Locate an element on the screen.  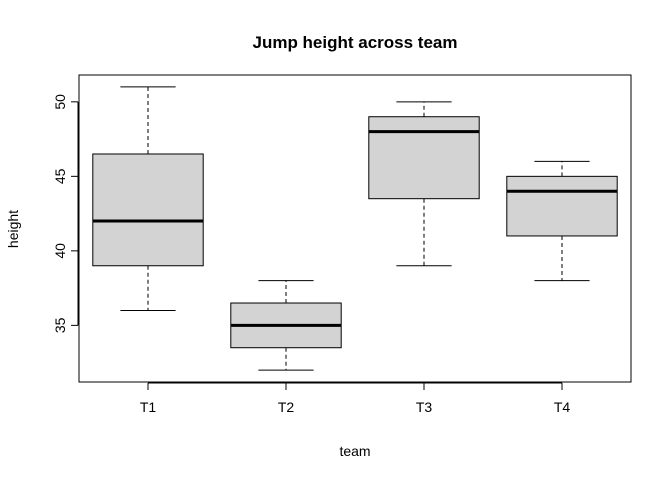
y-tick-label: 35 is located at coordinates (60, 325).